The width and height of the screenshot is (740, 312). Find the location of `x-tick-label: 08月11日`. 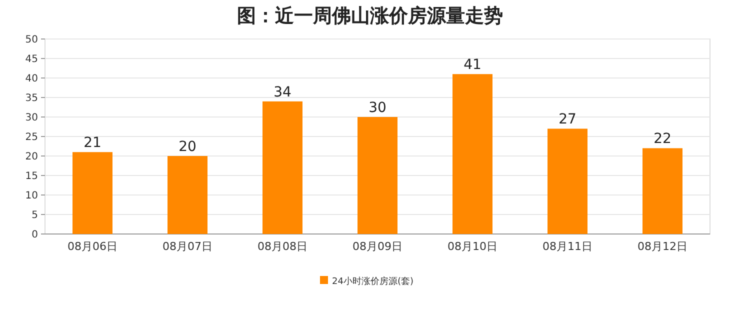

x-tick-label: 08月11日 is located at coordinates (567, 246).